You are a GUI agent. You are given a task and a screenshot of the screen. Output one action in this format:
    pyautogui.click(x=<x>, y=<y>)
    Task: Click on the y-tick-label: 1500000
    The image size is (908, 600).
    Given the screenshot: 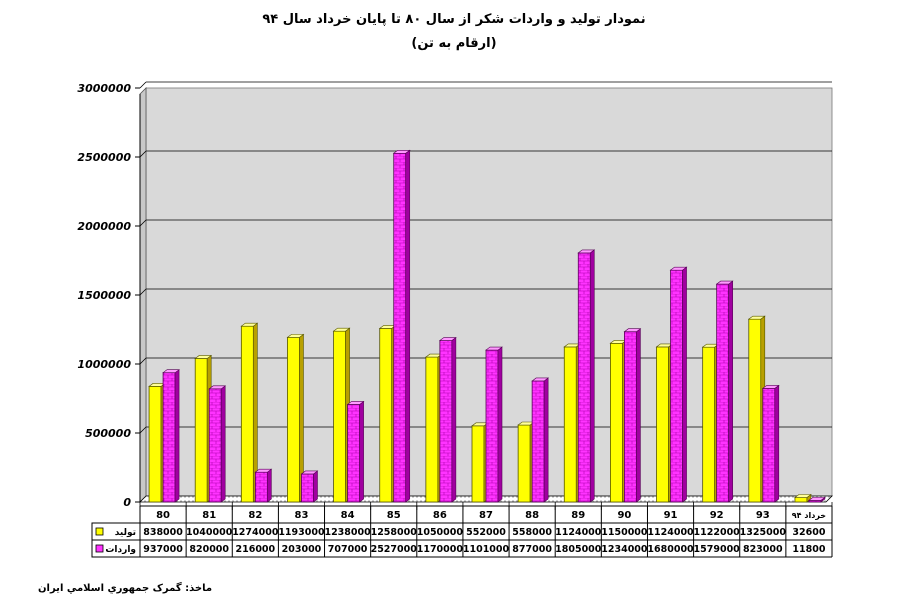 What is the action you would take?
    pyautogui.click(x=104, y=295)
    